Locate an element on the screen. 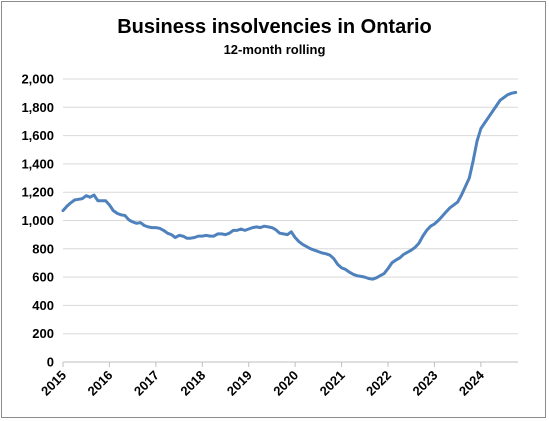 This screenshot has height=421, width=549. y-tick-label: 0 is located at coordinates (50, 362).